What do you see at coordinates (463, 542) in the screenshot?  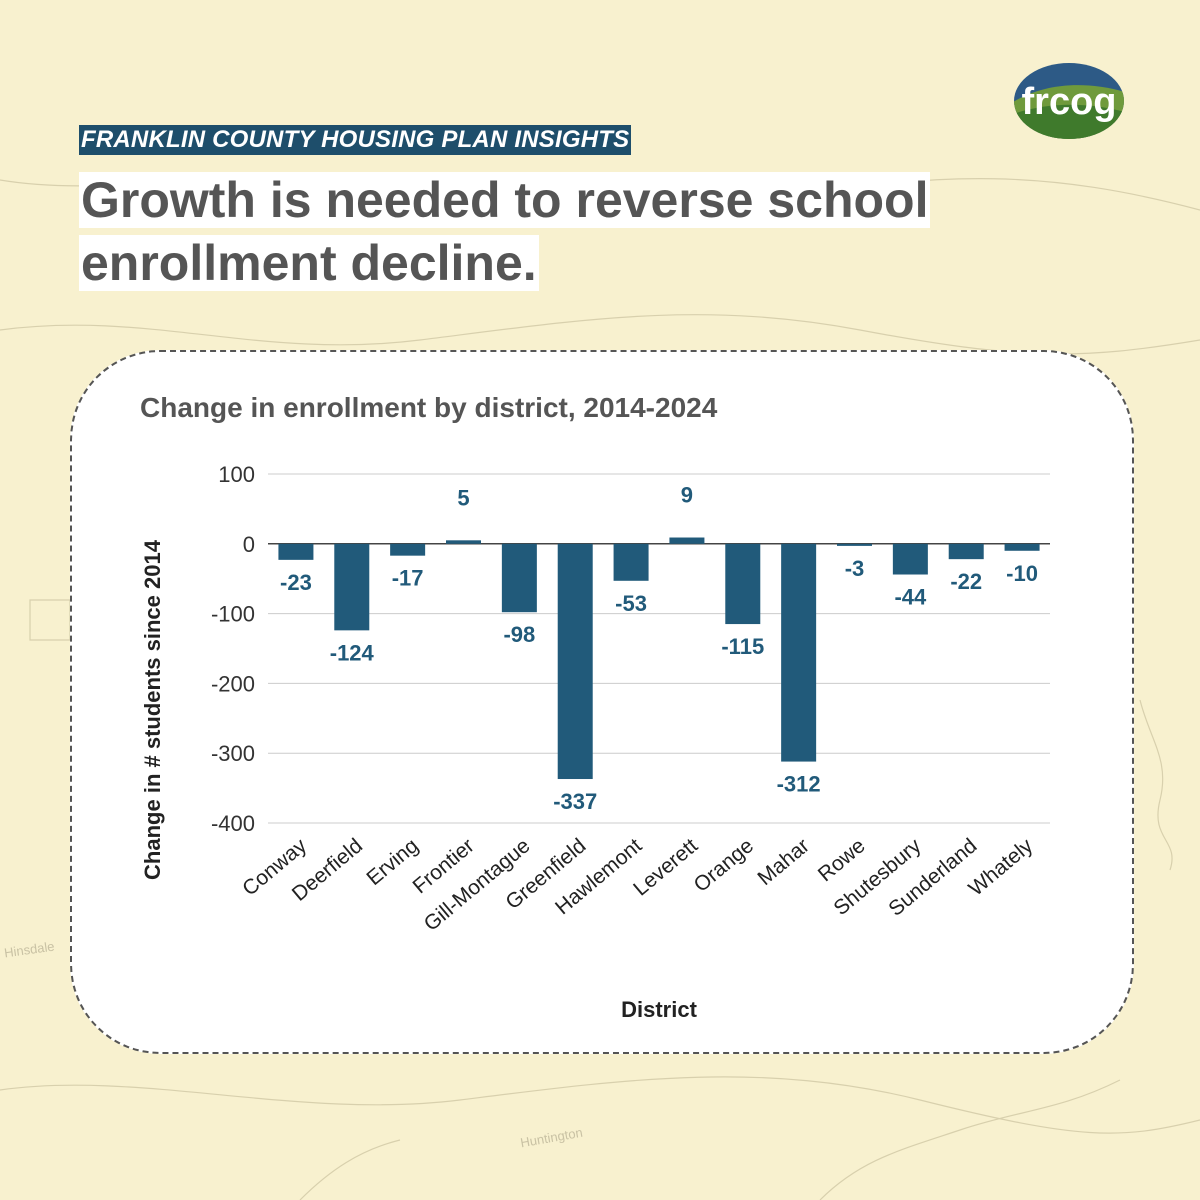 I see `bar-frontier` at bounding box center [463, 542].